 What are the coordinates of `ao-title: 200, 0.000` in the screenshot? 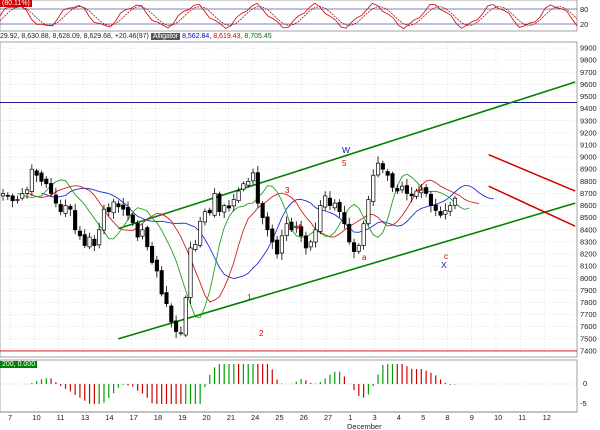 It's located at (19, 364).